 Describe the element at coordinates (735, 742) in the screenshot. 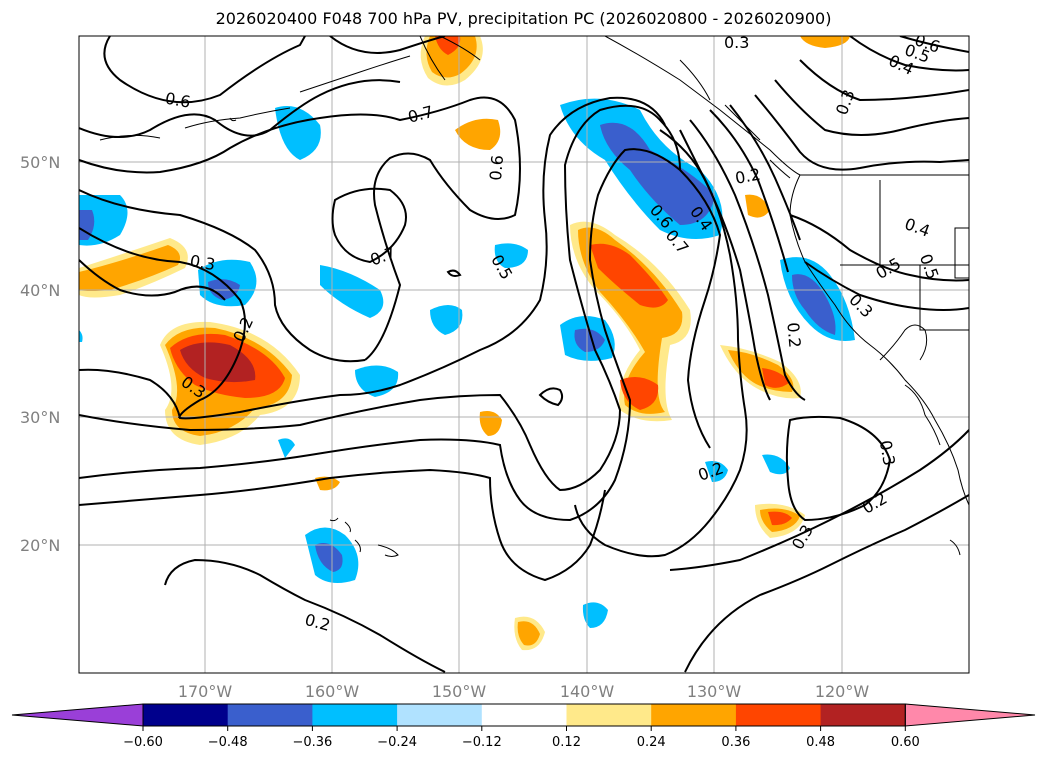

I see `colorbar-tick-label: 0.36` at that location.